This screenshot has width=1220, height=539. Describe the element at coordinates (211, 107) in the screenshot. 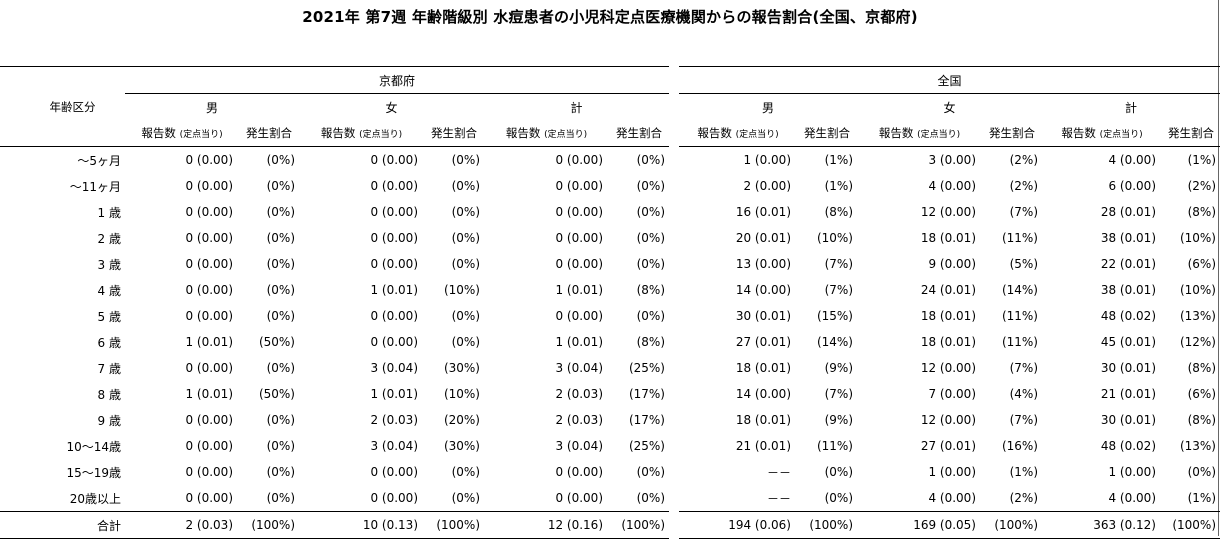

I see `kyoto-male-header: 男` at that location.